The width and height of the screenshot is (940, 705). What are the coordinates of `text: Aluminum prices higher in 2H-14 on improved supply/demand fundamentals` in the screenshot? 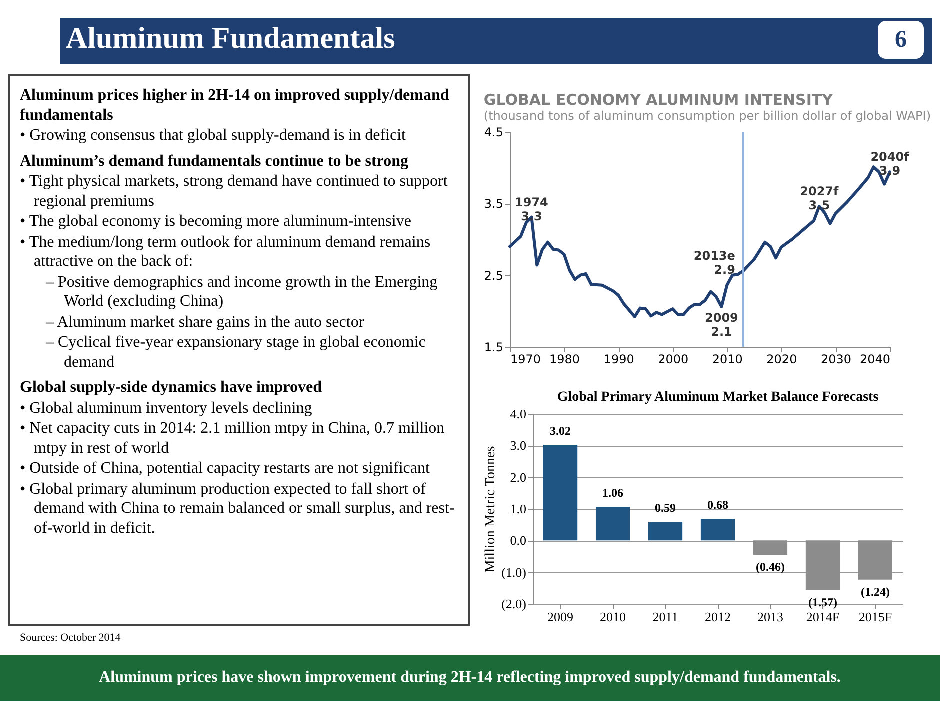 It's located at (235, 106).